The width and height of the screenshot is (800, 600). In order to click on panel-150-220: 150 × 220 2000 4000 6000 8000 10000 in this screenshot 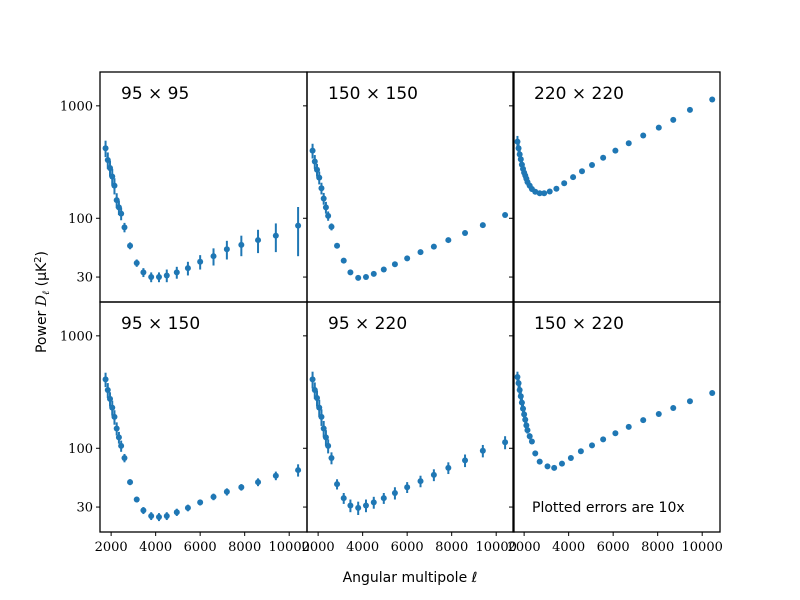, I will do `click(615, 428)`.